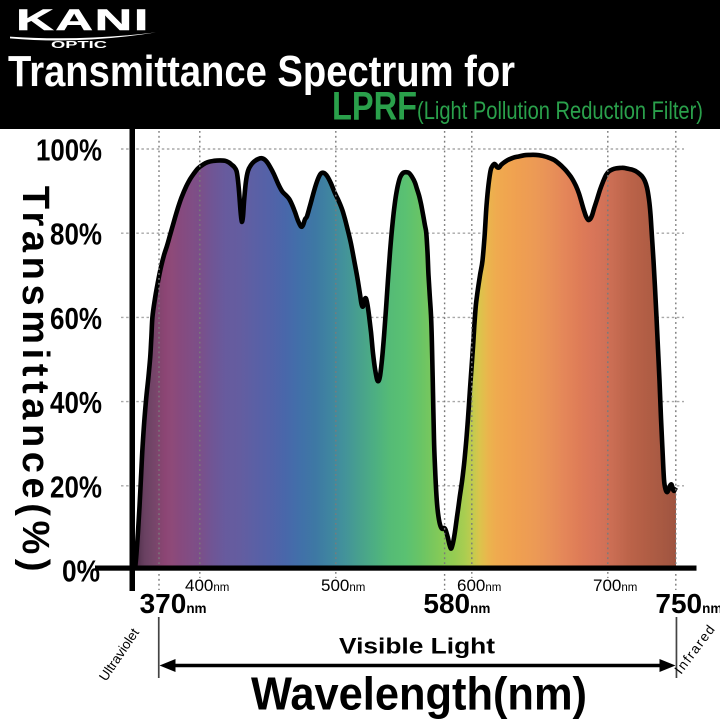 The image size is (720, 725). Describe the element at coordinates (76, 234) in the screenshot. I see `svg-text: 80%` at that location.